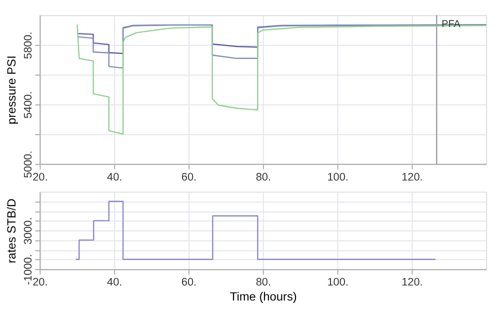  Describe the element at coordinates (28, 270) in the screenshot. I see `y-tick-label: -1000.` at that location.